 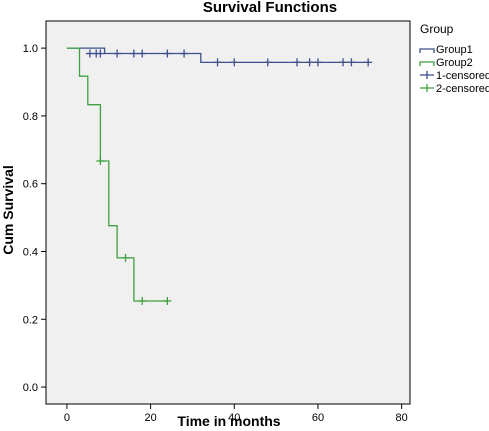 I want to click on x-tick-label: 80, so click(x=402, y=418).